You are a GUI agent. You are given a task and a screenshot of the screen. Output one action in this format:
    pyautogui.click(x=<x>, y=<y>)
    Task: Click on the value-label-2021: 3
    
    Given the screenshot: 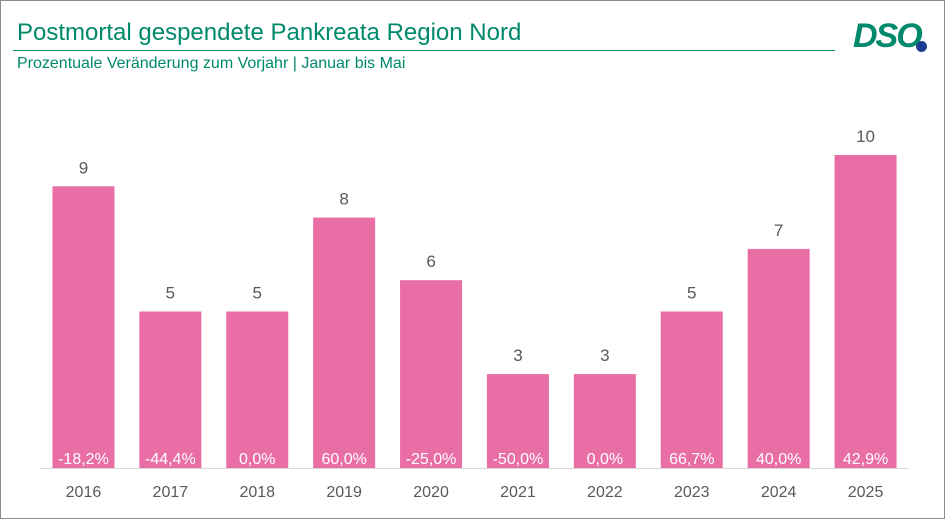 What is the action you would take?
    pyautogui.click(x=517, y=355)
    